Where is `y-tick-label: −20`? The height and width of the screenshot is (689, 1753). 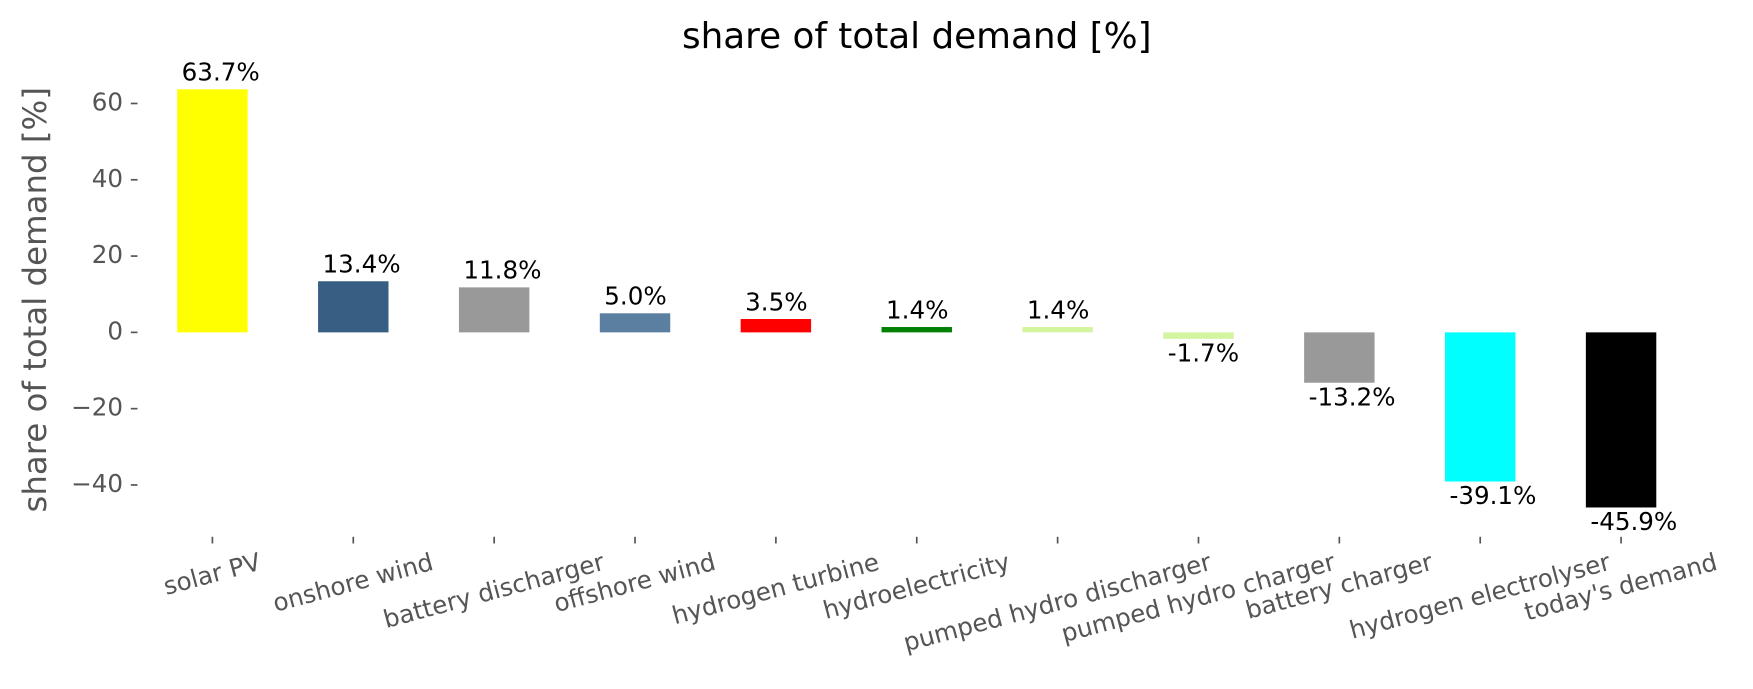
y-tick-label: −20 is located at coordinates (97, 407).